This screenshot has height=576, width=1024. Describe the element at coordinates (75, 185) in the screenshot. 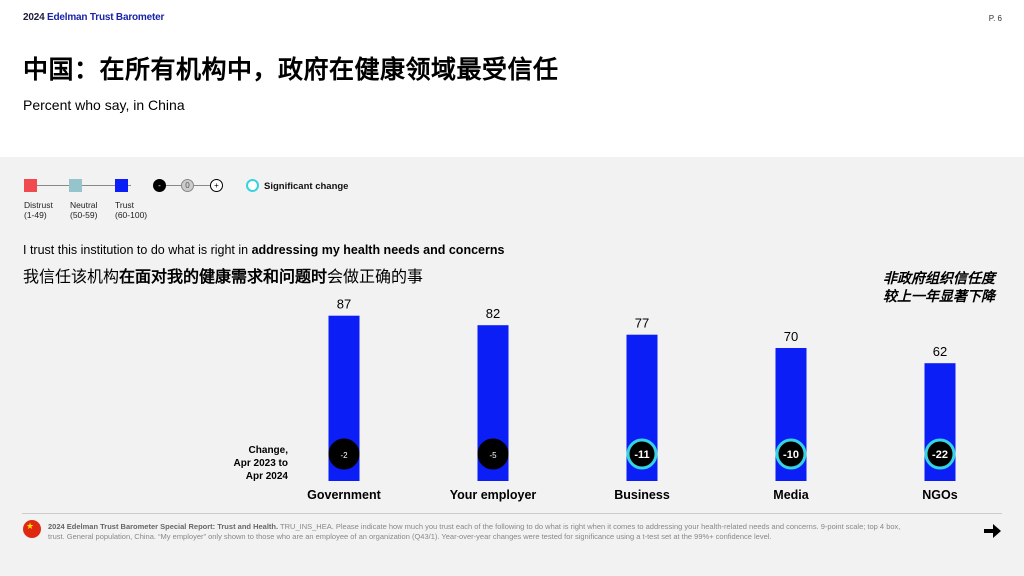

I see `neutral-swatch` at that location.